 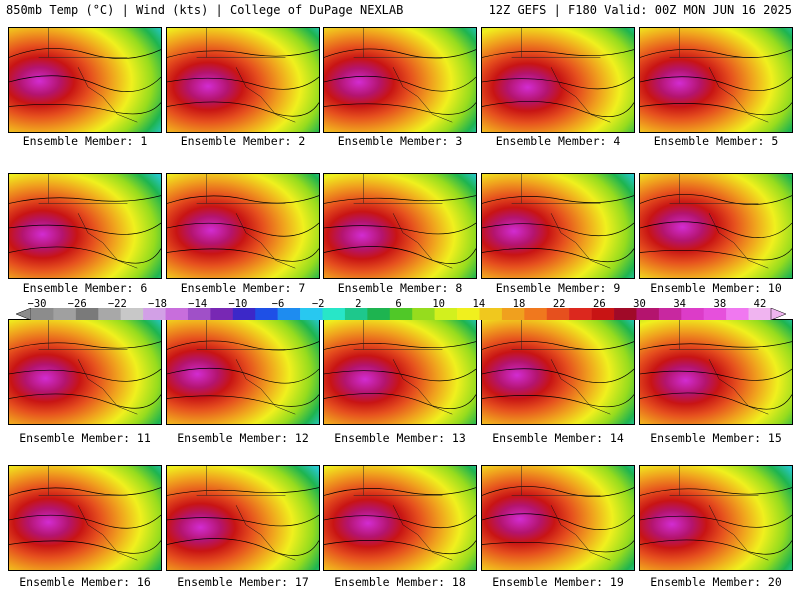 I want to click on colorbar-tick-label: −26, so click(x=77, y=304).